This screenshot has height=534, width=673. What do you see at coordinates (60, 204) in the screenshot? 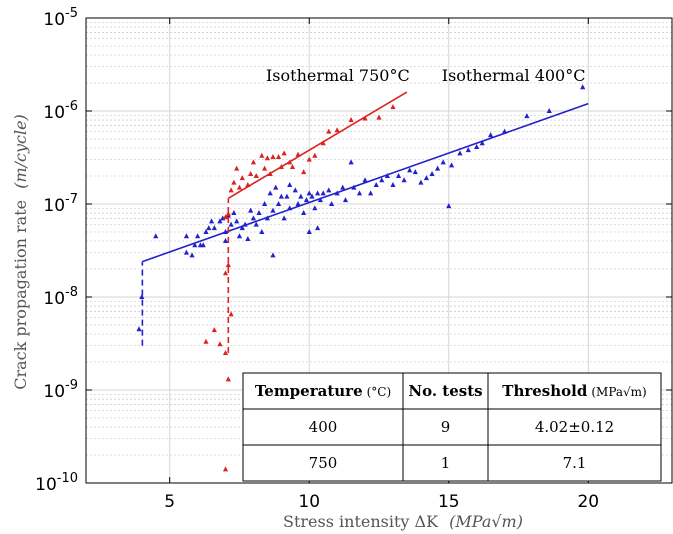
I see `y-tick-label: 10⁻⁷` at bounding box center [60, 204].